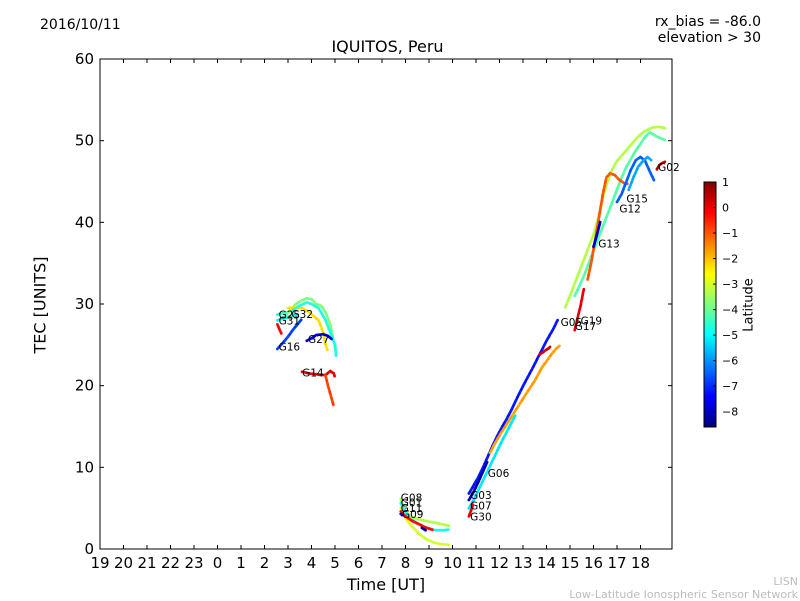  What do you see at coordinates (720, 302) in the screenshot?
I see `colorbar: 1 0 −1 −2 −3 −4 −5 −6 −7 −8` at bounding box center [720, 302].